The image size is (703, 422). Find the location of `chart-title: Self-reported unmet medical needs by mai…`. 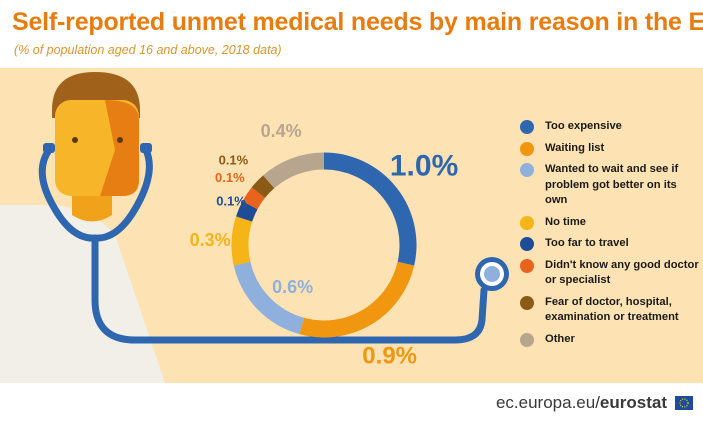

chart-title: Self-reported unmet medical needs by mai… is located at coordinates (357, 22).